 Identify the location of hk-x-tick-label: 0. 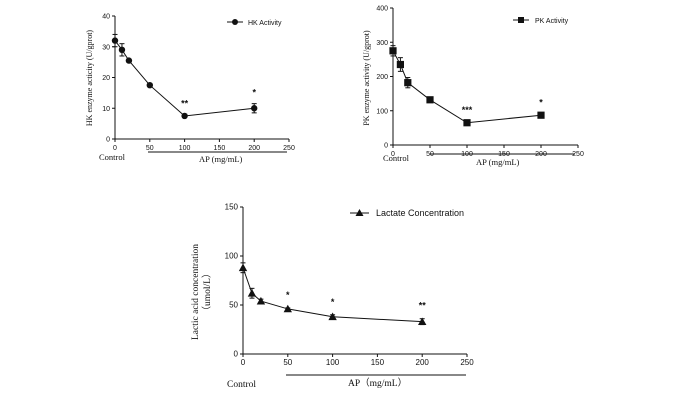
(115, 148).